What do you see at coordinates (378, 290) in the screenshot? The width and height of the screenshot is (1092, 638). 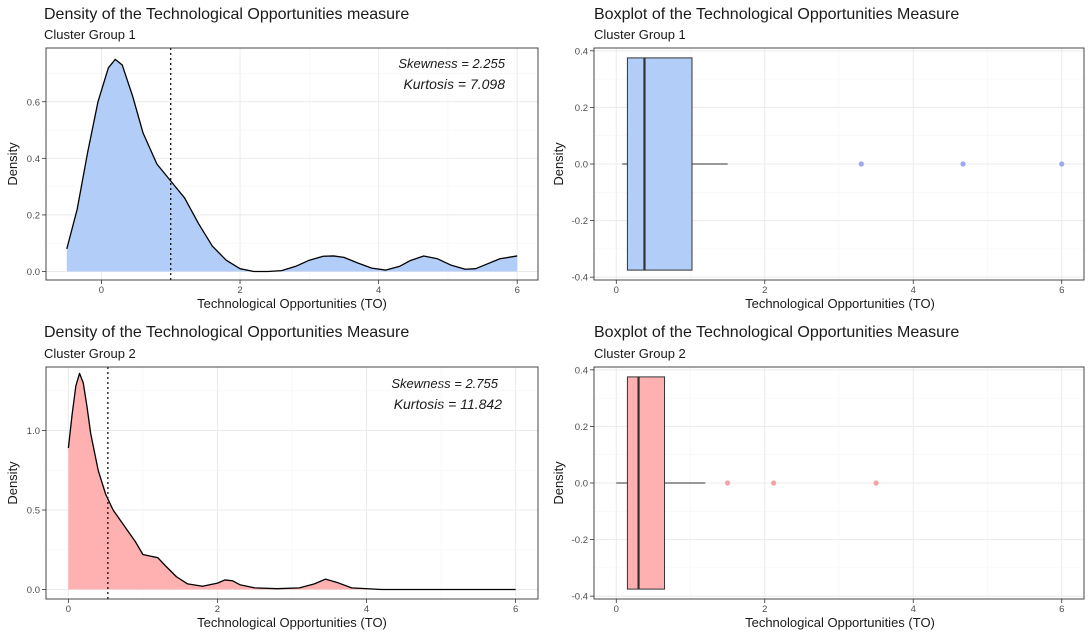 I see `density1-xtick-label: 4` at bounding box center [378, 290].